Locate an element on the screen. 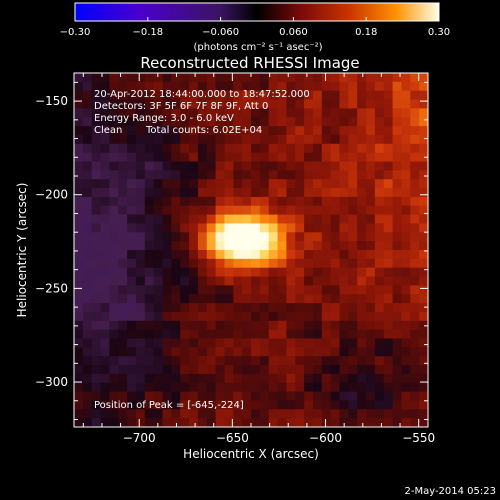 Image resolution: width=500 pixels, height=500 pixels. colorbar-gradient is located at coordinates (257, 12).